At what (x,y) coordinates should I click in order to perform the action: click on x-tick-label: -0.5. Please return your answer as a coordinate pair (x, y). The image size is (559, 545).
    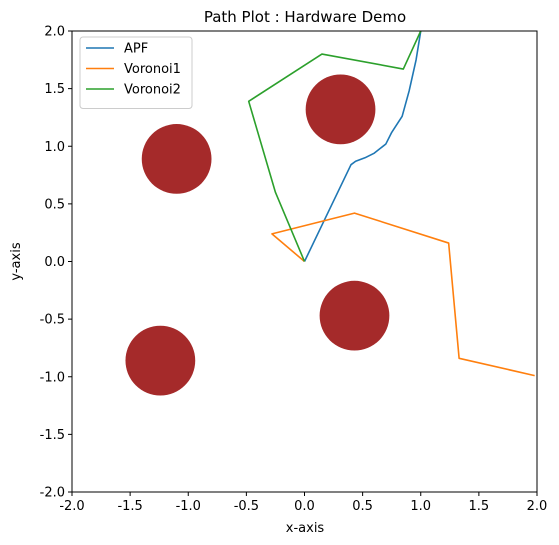
    Looking at the image, I should click on (246, 506).